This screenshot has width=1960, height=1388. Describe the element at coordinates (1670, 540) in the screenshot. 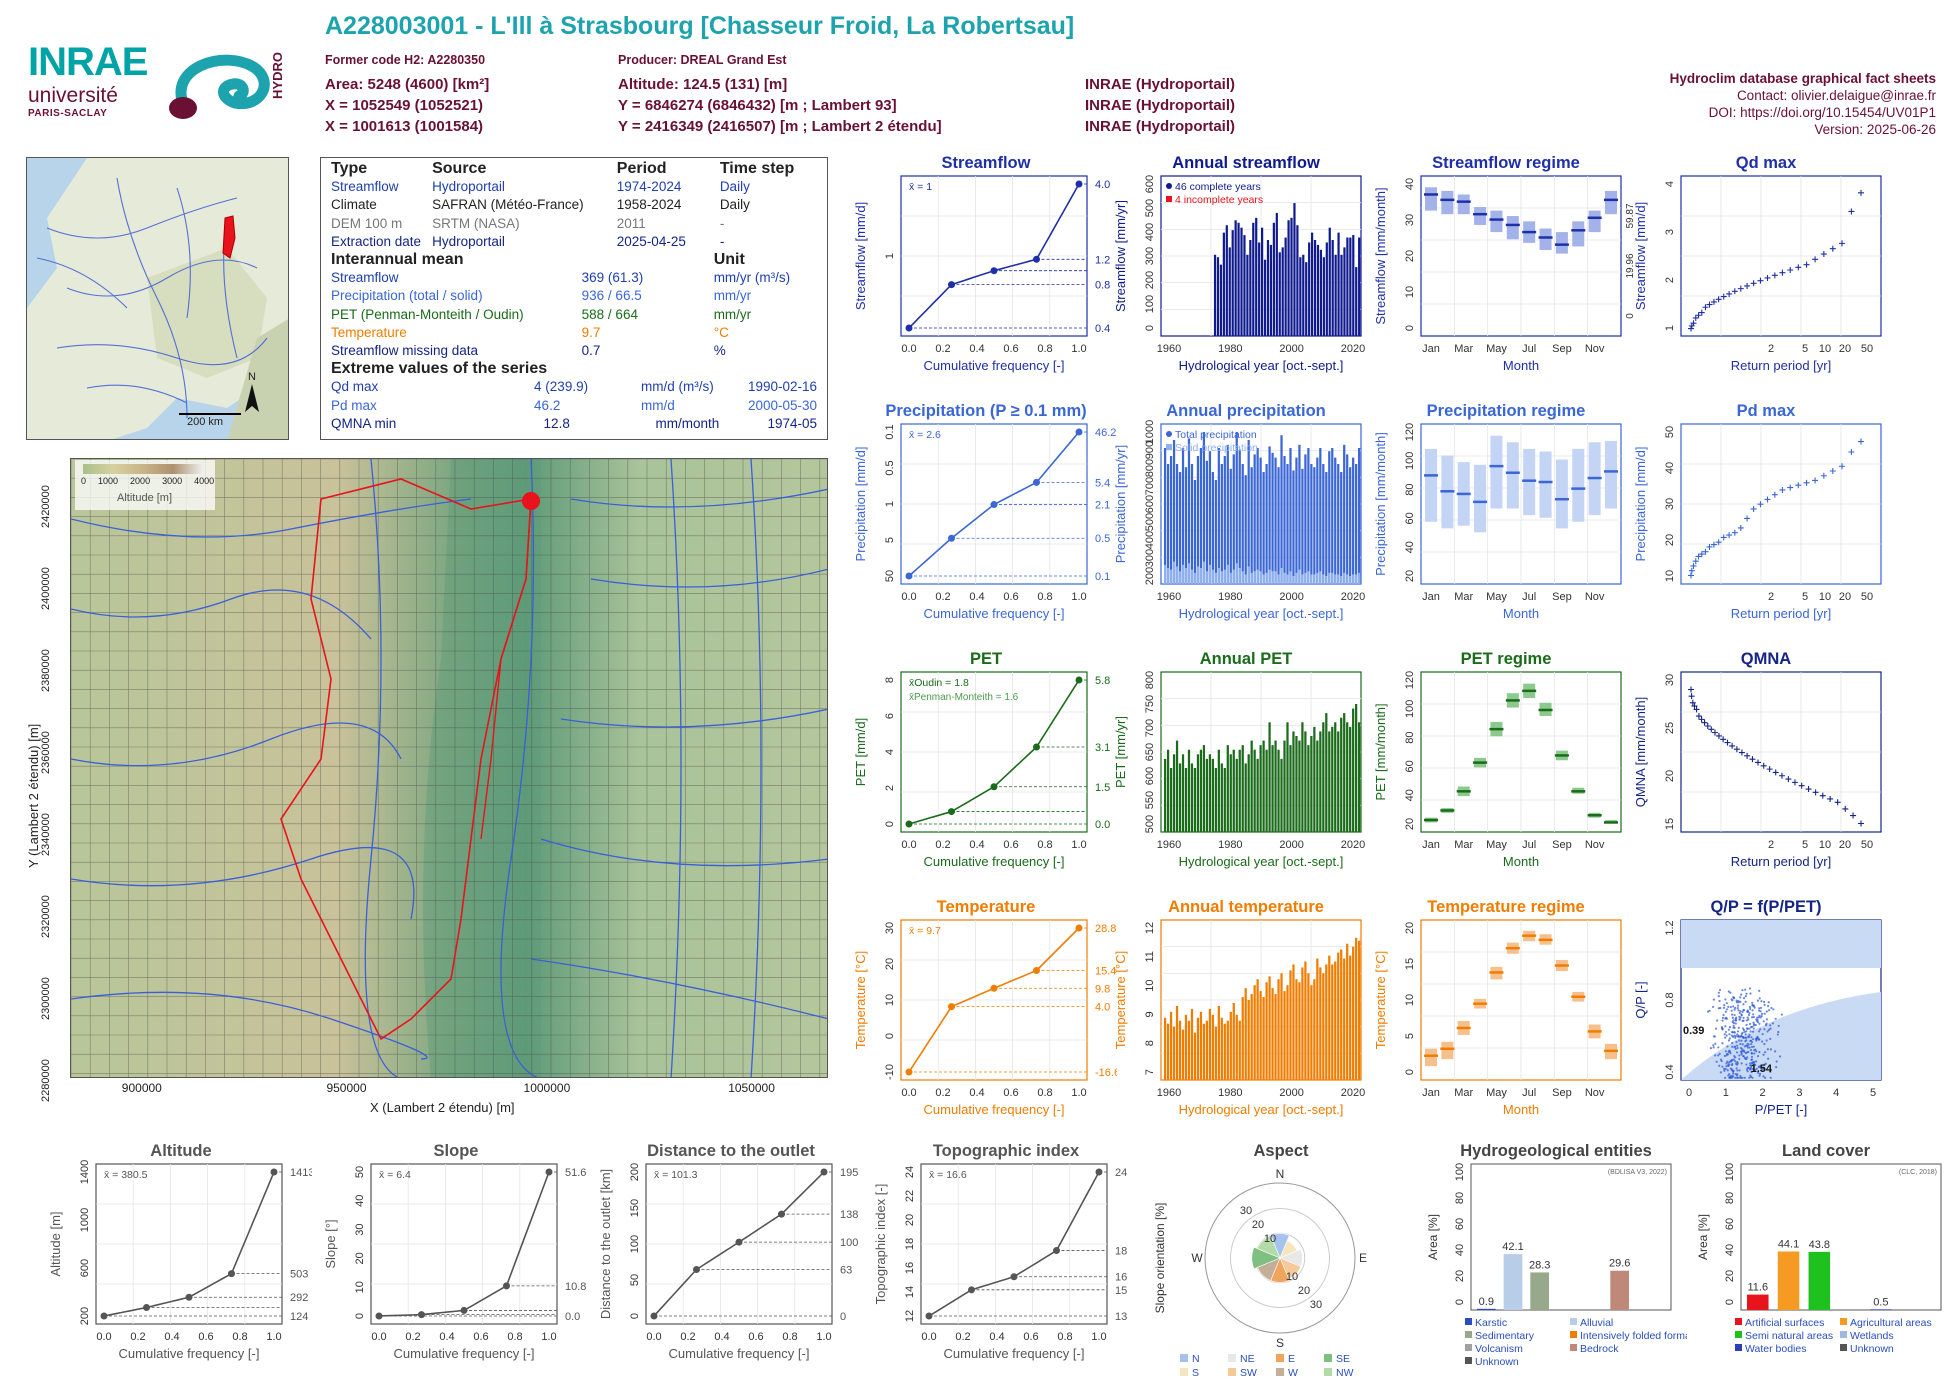

I see `y-tick-label: 20` at that location.